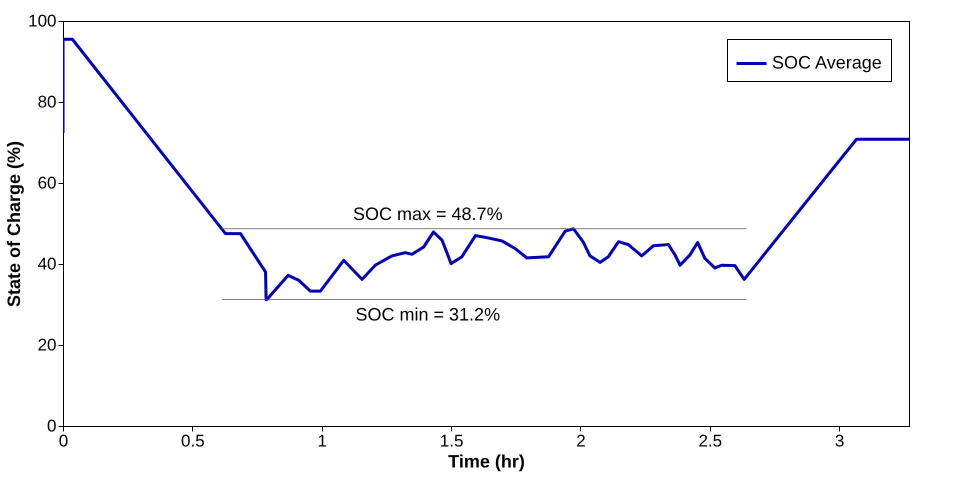  What do you see at coordinates (193, 441) in the screenshot?
I see `x-tick-label: 0.5` at bounding box center [193, 441].